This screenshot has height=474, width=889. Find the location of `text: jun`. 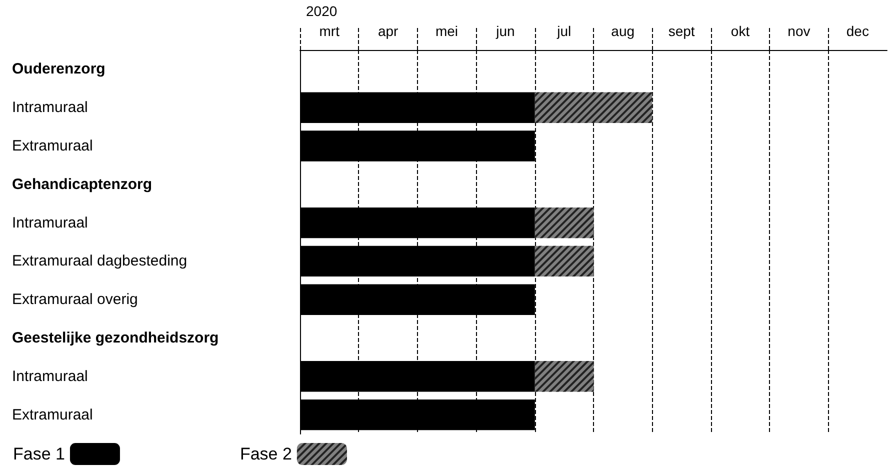

text: jun is located at coordinates (505, 31).